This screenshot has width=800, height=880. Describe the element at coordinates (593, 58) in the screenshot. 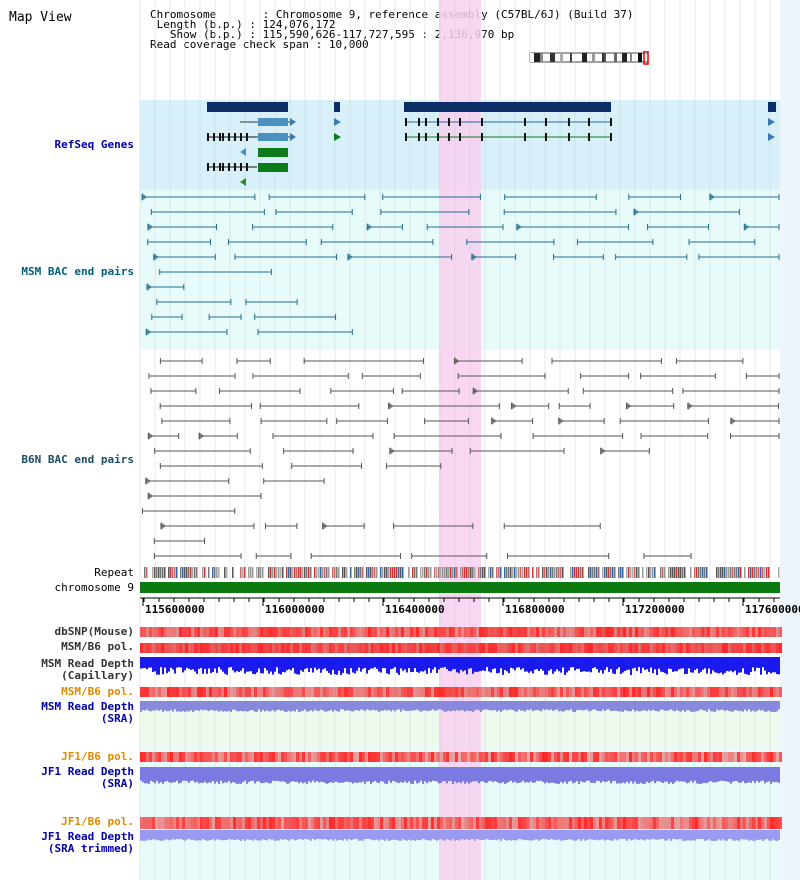

I see `chromosome-ideogram` at that location.